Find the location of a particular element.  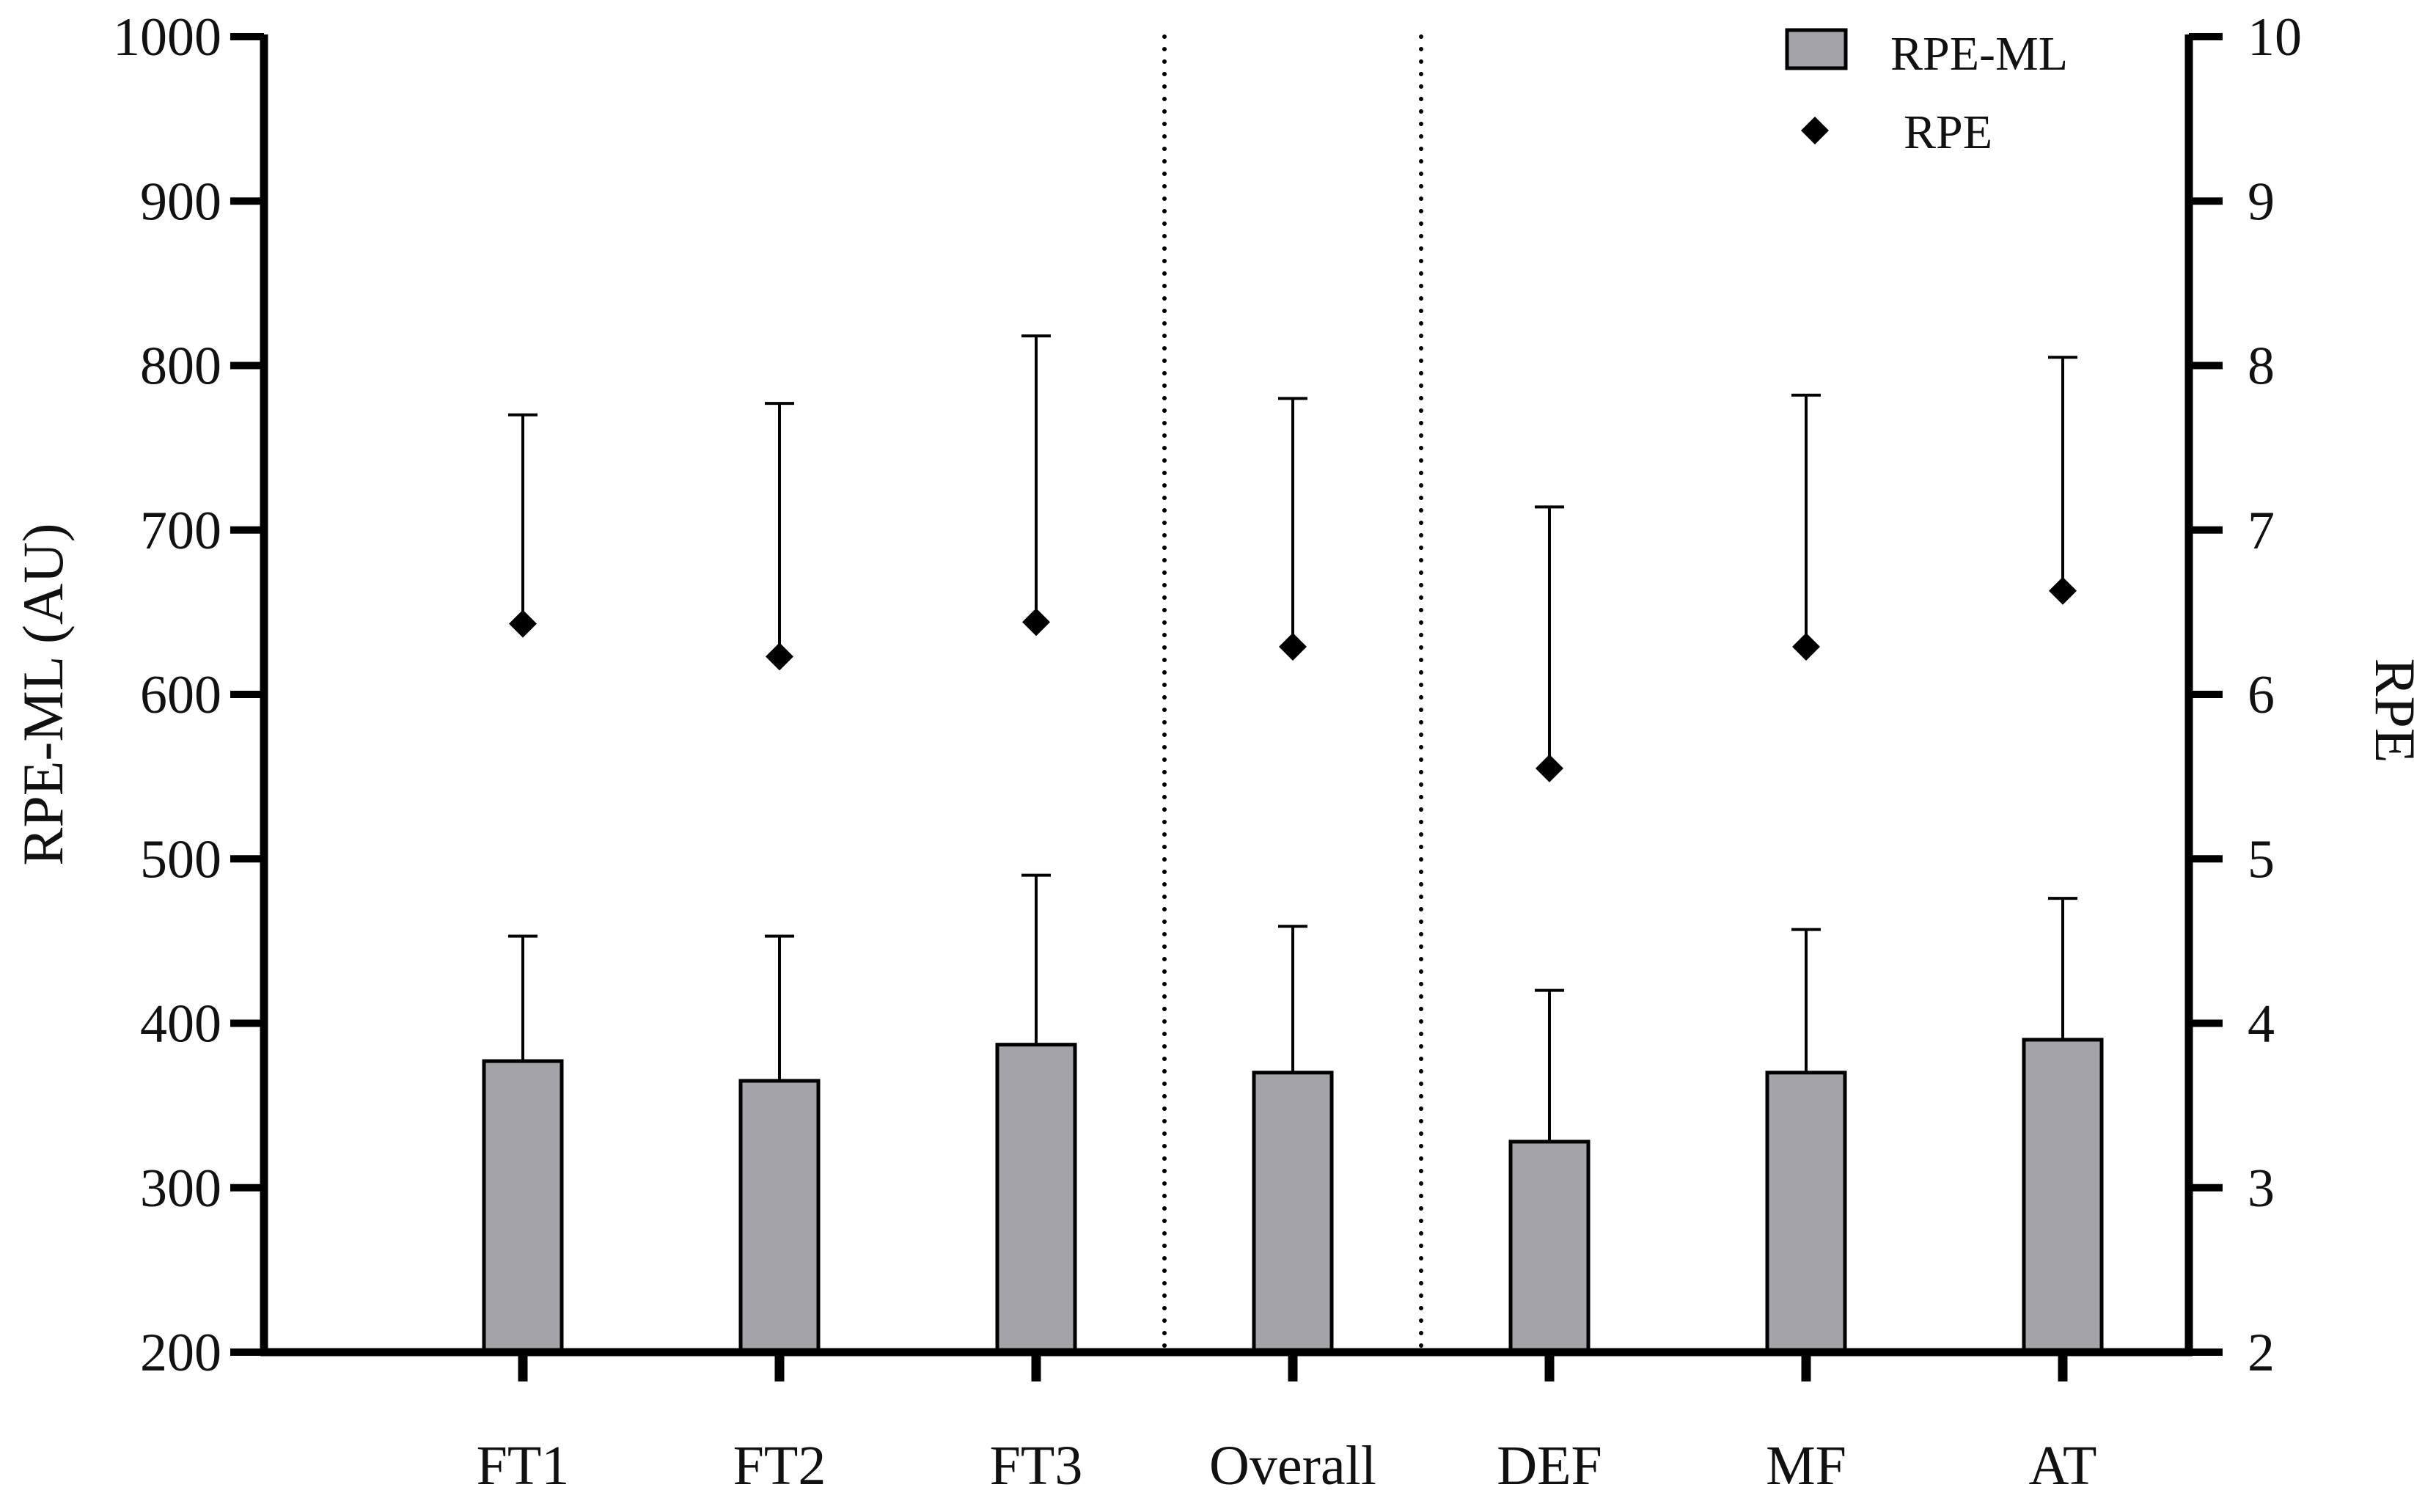

x-tick-label-mf: MF is located at coordinates (1806, 1466).